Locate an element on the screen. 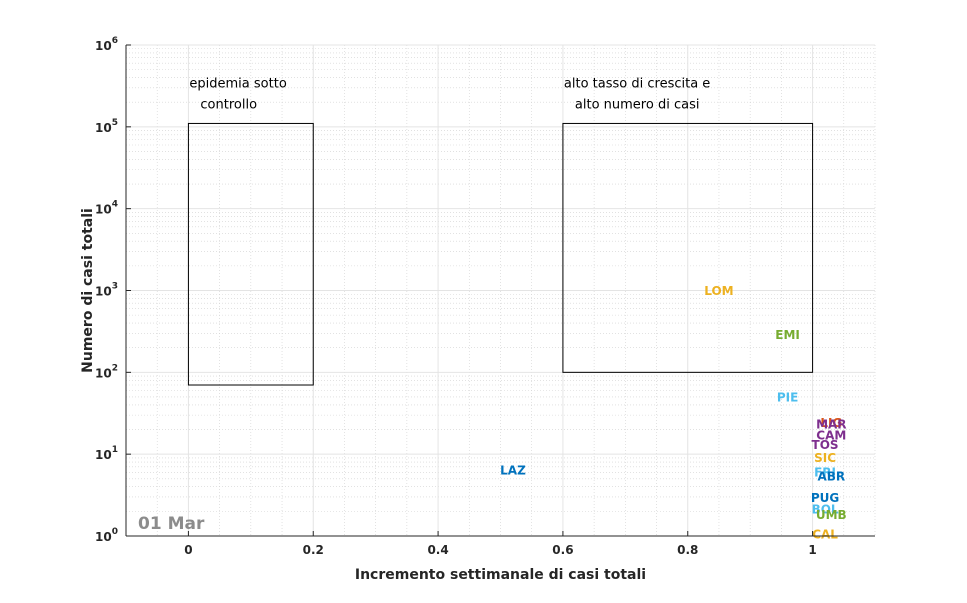 The height and width of the screenshot is (603, 967). y-tick-exponent: 0 is located at coordinates (115, 532).